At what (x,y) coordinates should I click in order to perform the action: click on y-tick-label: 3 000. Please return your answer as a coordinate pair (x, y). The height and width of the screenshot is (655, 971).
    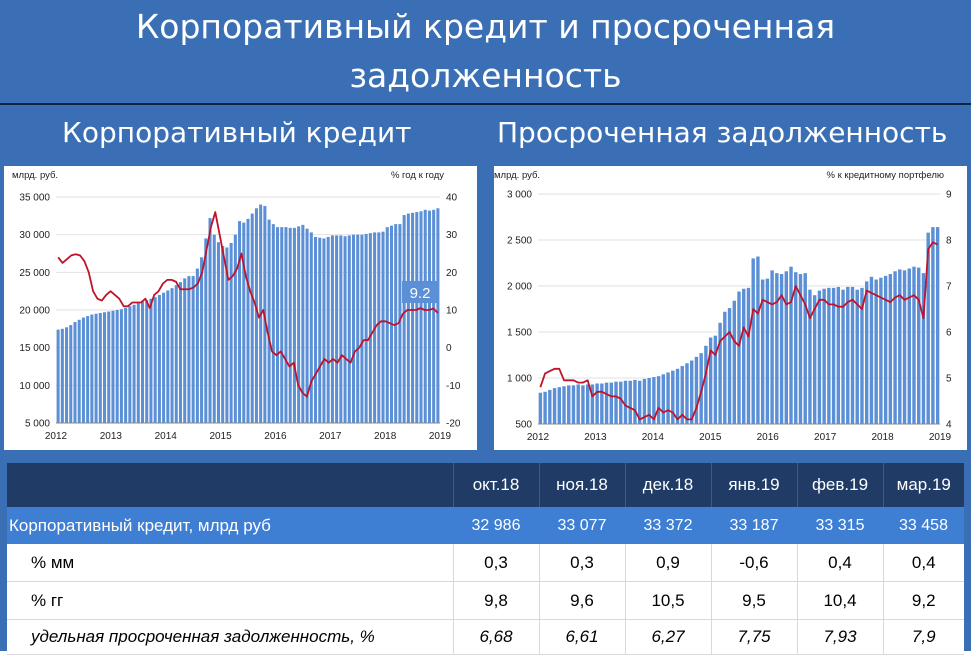
    Looking at the image, I should click on (519, 195).